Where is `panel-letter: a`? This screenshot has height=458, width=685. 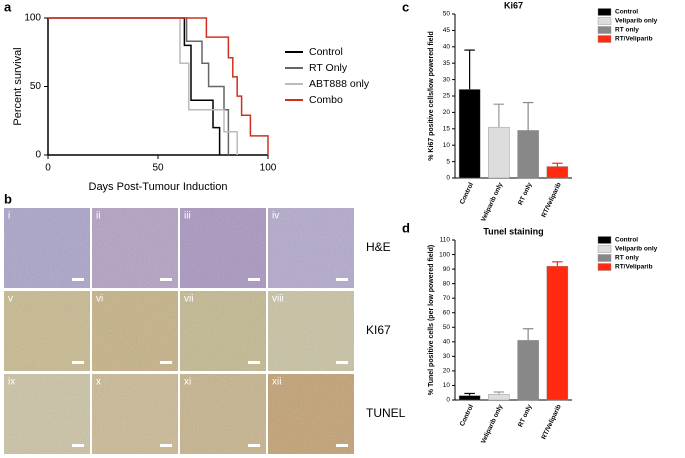 panel-letter: a is located at coordinates (8, 7).